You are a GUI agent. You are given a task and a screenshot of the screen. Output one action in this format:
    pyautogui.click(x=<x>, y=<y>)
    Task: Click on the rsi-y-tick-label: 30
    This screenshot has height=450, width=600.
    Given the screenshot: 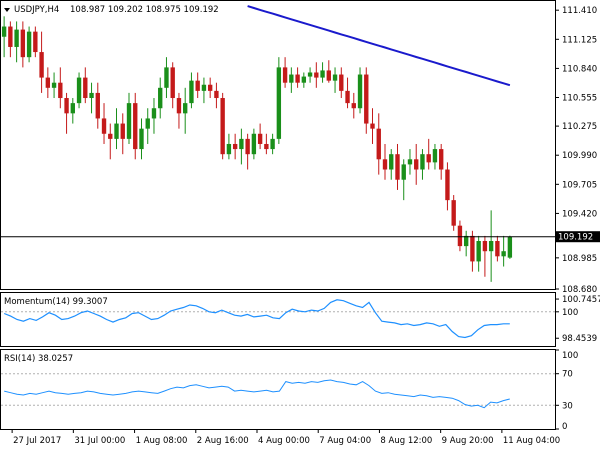 What is the action you would take?
    pyautogui.click(x=567, y=406)
    